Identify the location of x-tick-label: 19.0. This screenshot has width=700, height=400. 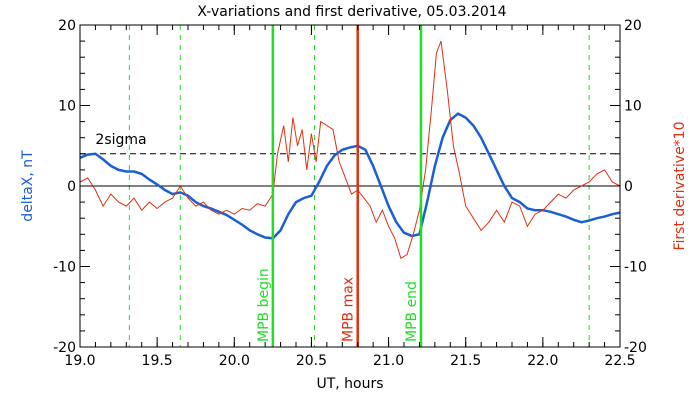
(79, 361).